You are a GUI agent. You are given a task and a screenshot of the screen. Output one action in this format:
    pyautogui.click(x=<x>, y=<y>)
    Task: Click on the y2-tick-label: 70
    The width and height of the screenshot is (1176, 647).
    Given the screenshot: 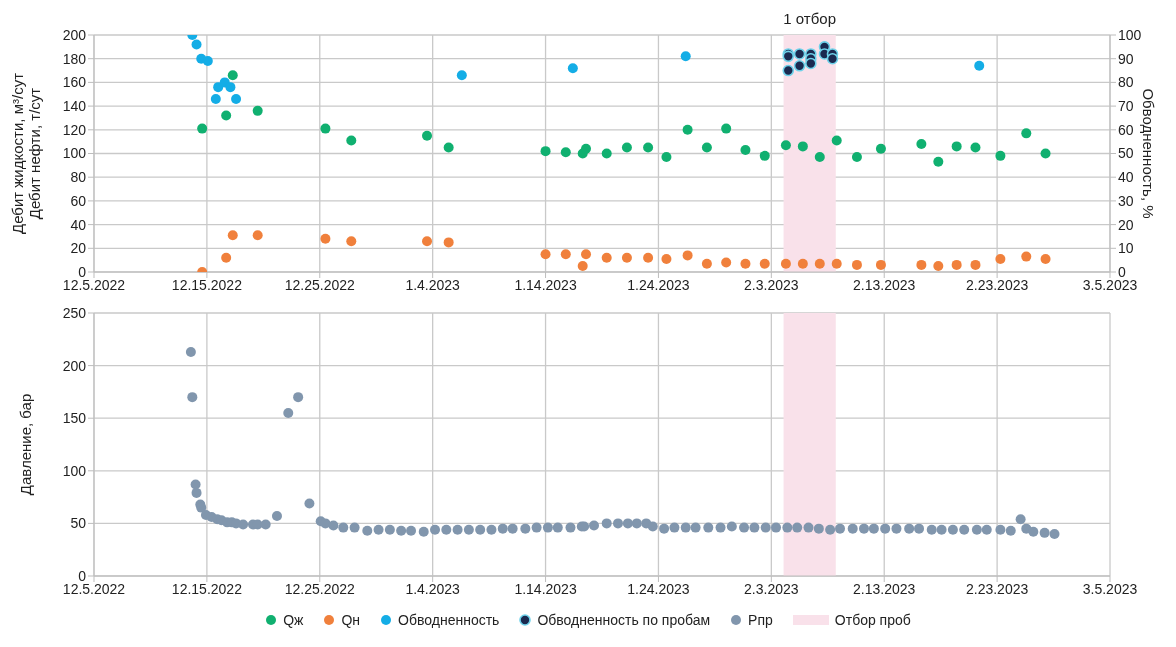 What is the action you would take?
    pyautogui.click(x=1126, y=106)
    